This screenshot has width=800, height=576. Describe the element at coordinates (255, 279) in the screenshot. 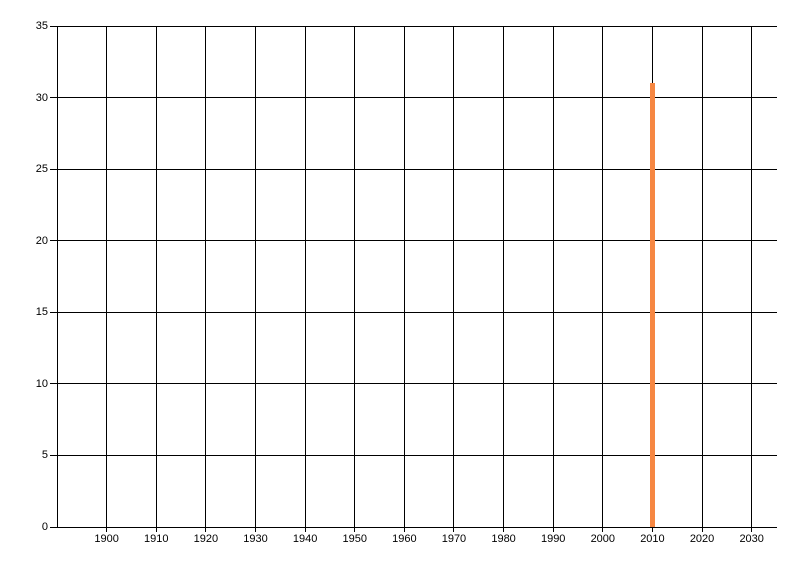

I see `x-gridline-1930` at that location.